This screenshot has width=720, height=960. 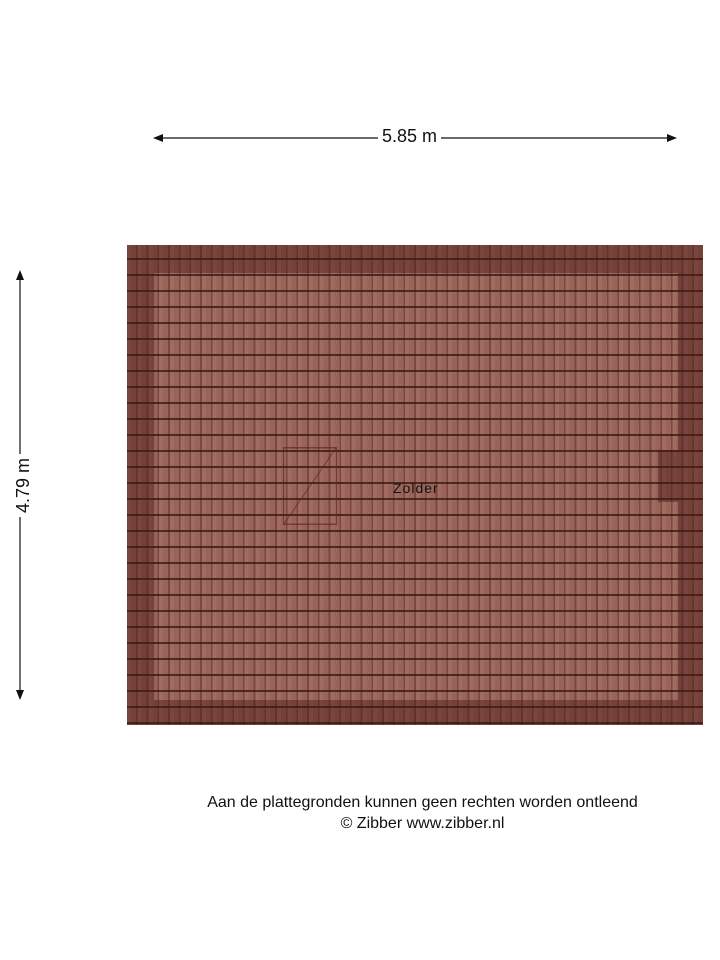 I want to click on width-dimension: 5.85 m, so click(x=415, y=136).